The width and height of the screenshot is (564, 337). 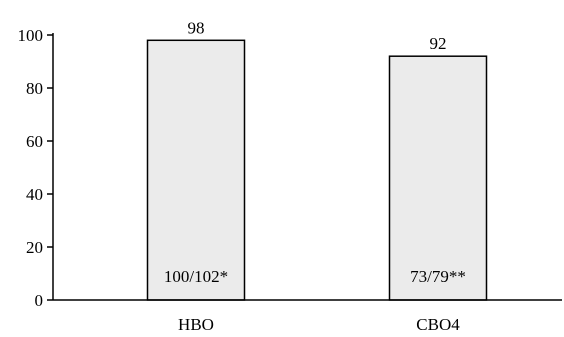 I want to click on bar-cbo4, so click(x=438, y=178).